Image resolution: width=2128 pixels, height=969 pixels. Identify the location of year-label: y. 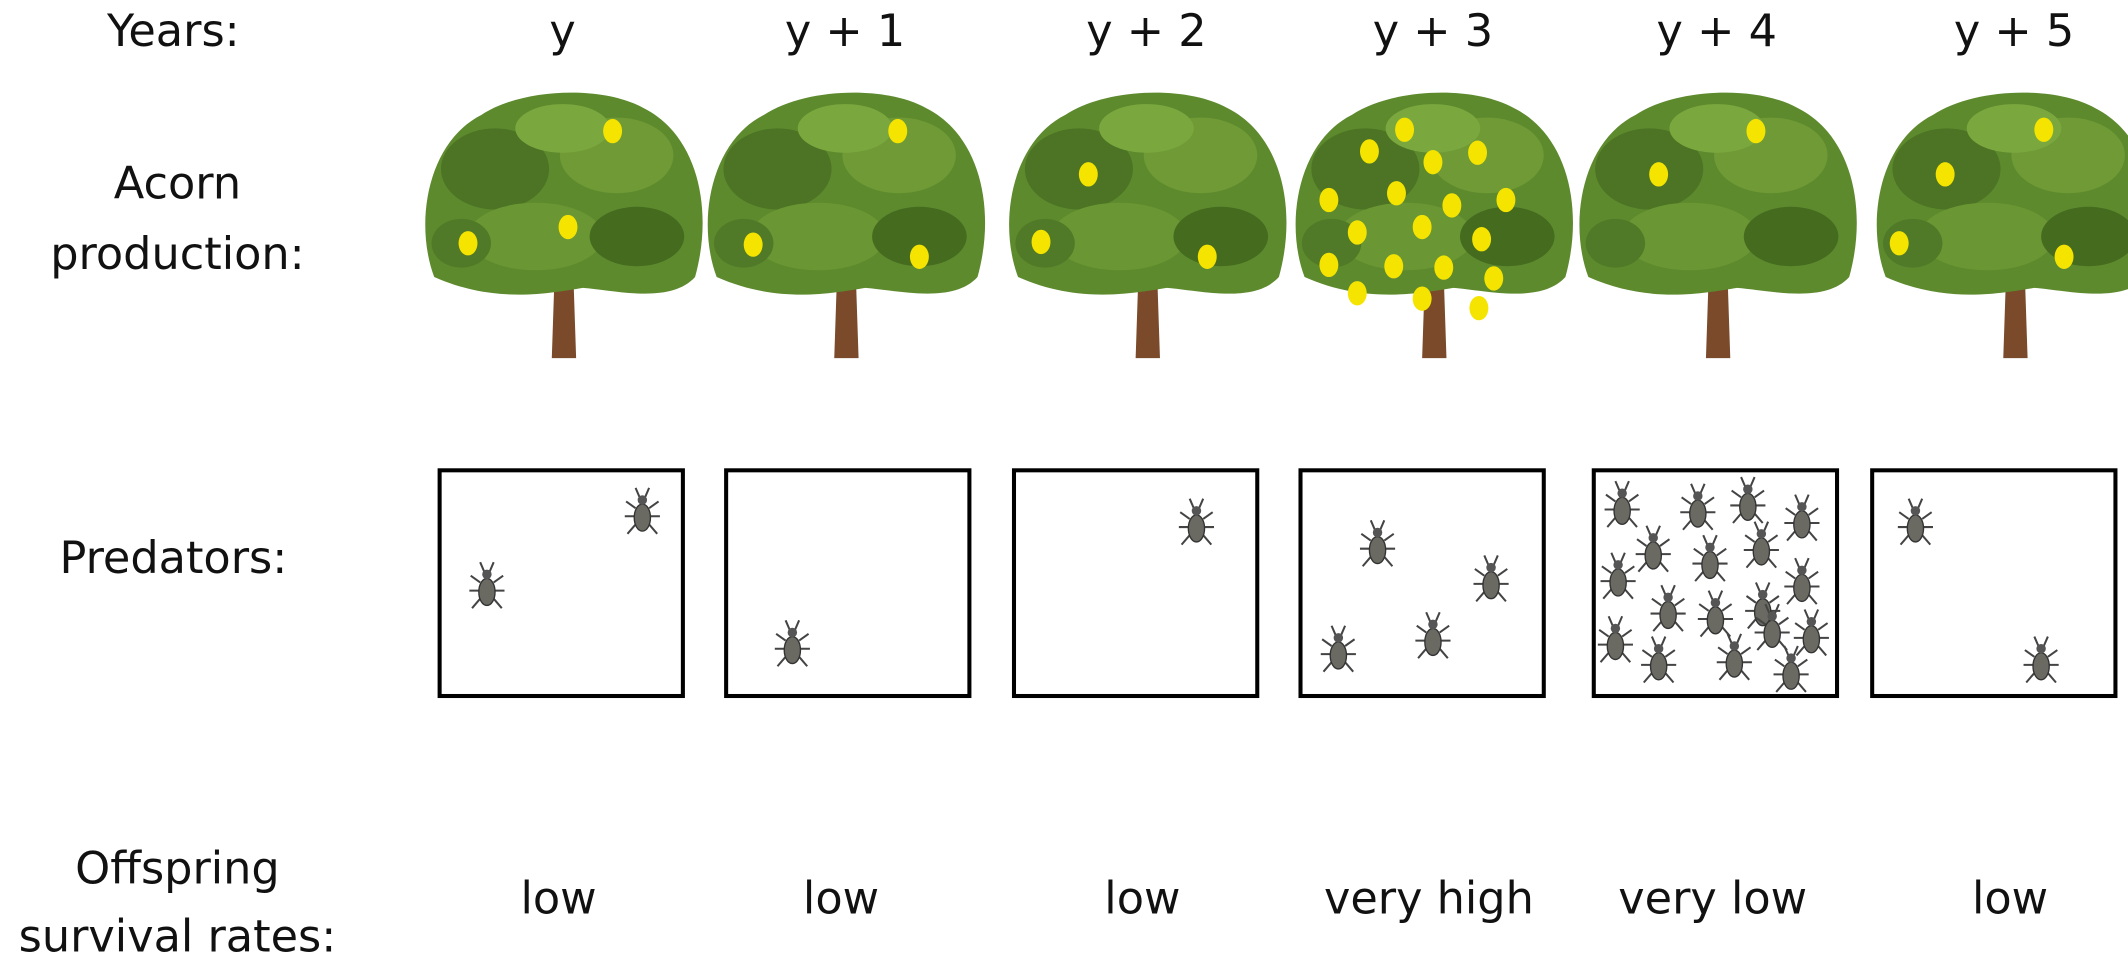
(562, 31).